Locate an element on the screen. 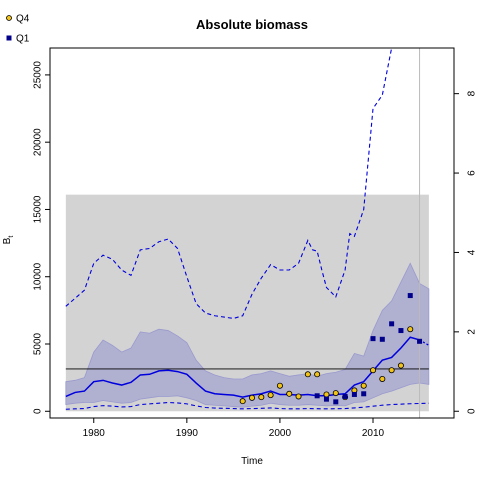  y-tick-label: 25000 is located at coordinates (38, 75).